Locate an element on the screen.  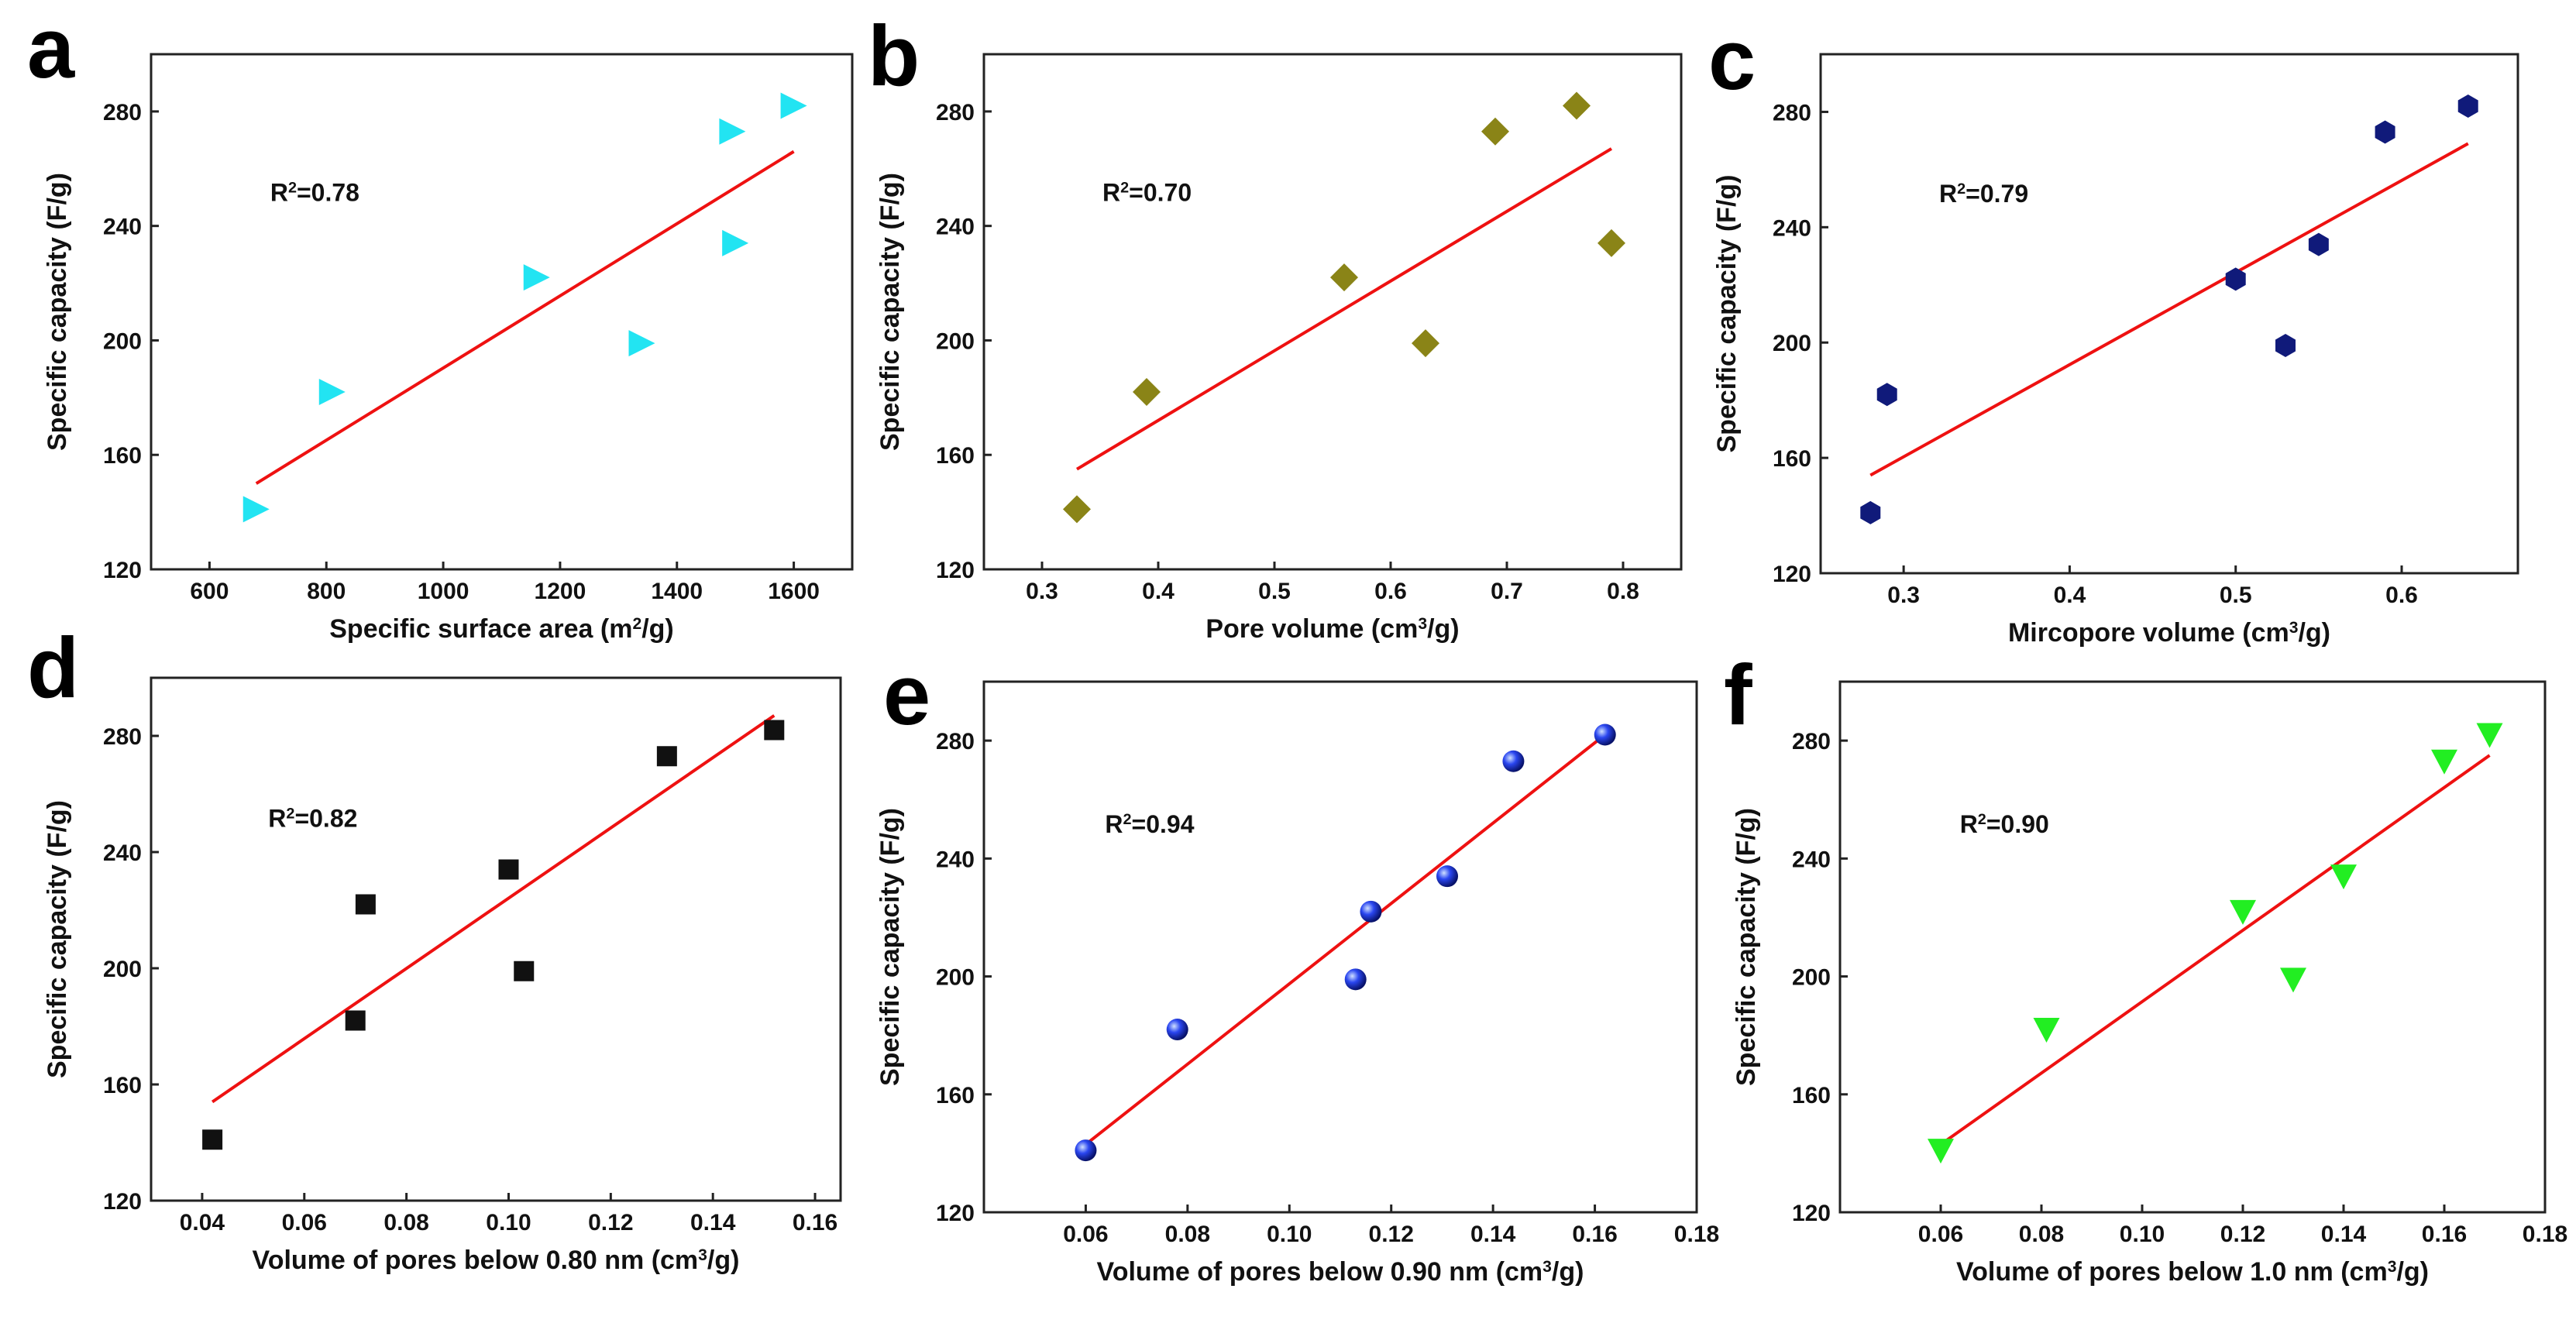
r-squared-annotation: R2=0.70 is located at coordinates (1147, 193).